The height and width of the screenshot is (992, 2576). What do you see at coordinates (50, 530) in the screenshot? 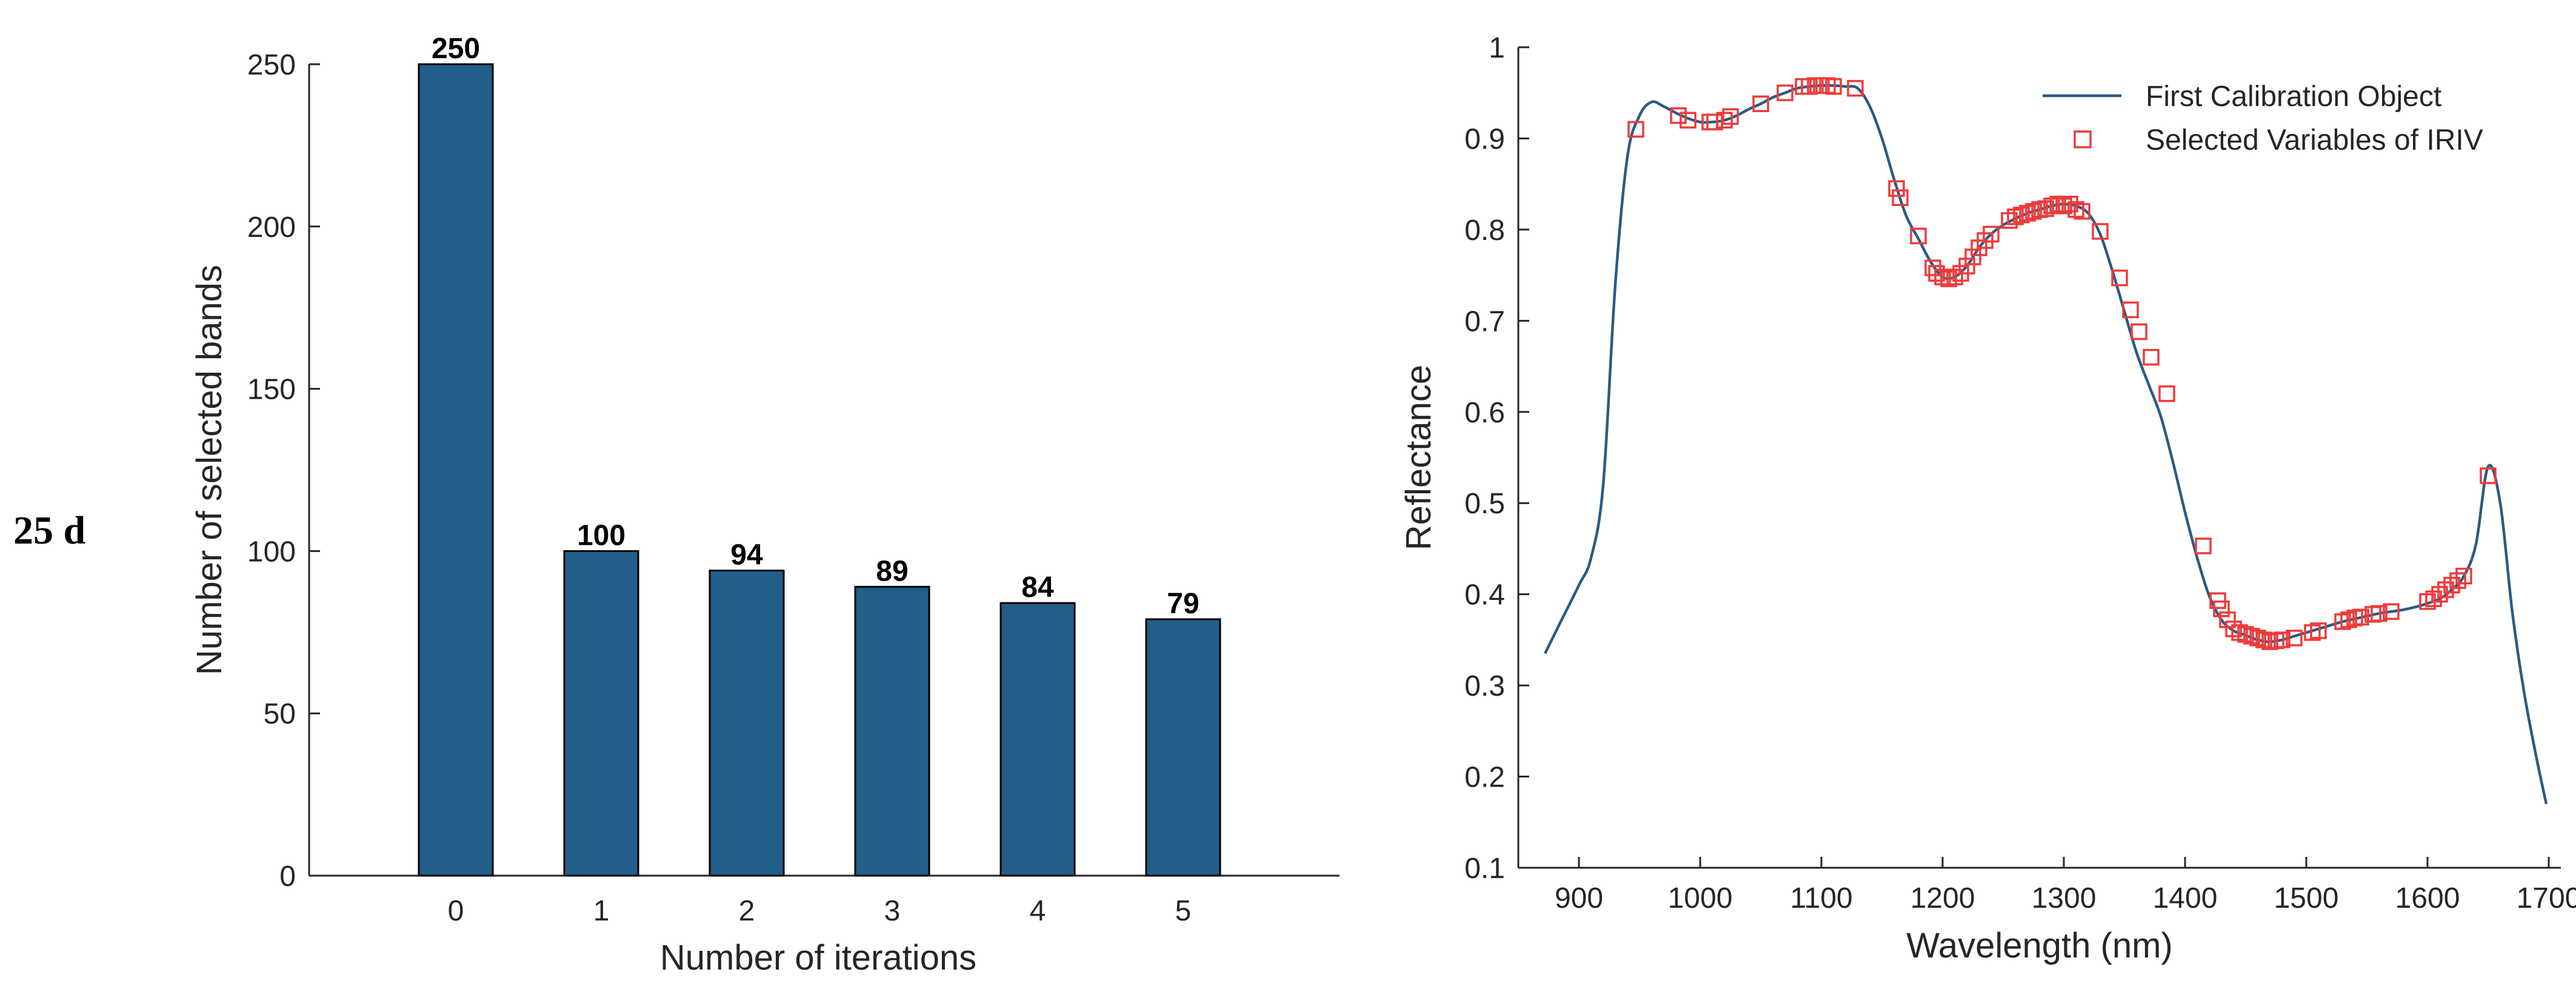
I see `panel-label: 25 d` at bounding box center [50, 530].